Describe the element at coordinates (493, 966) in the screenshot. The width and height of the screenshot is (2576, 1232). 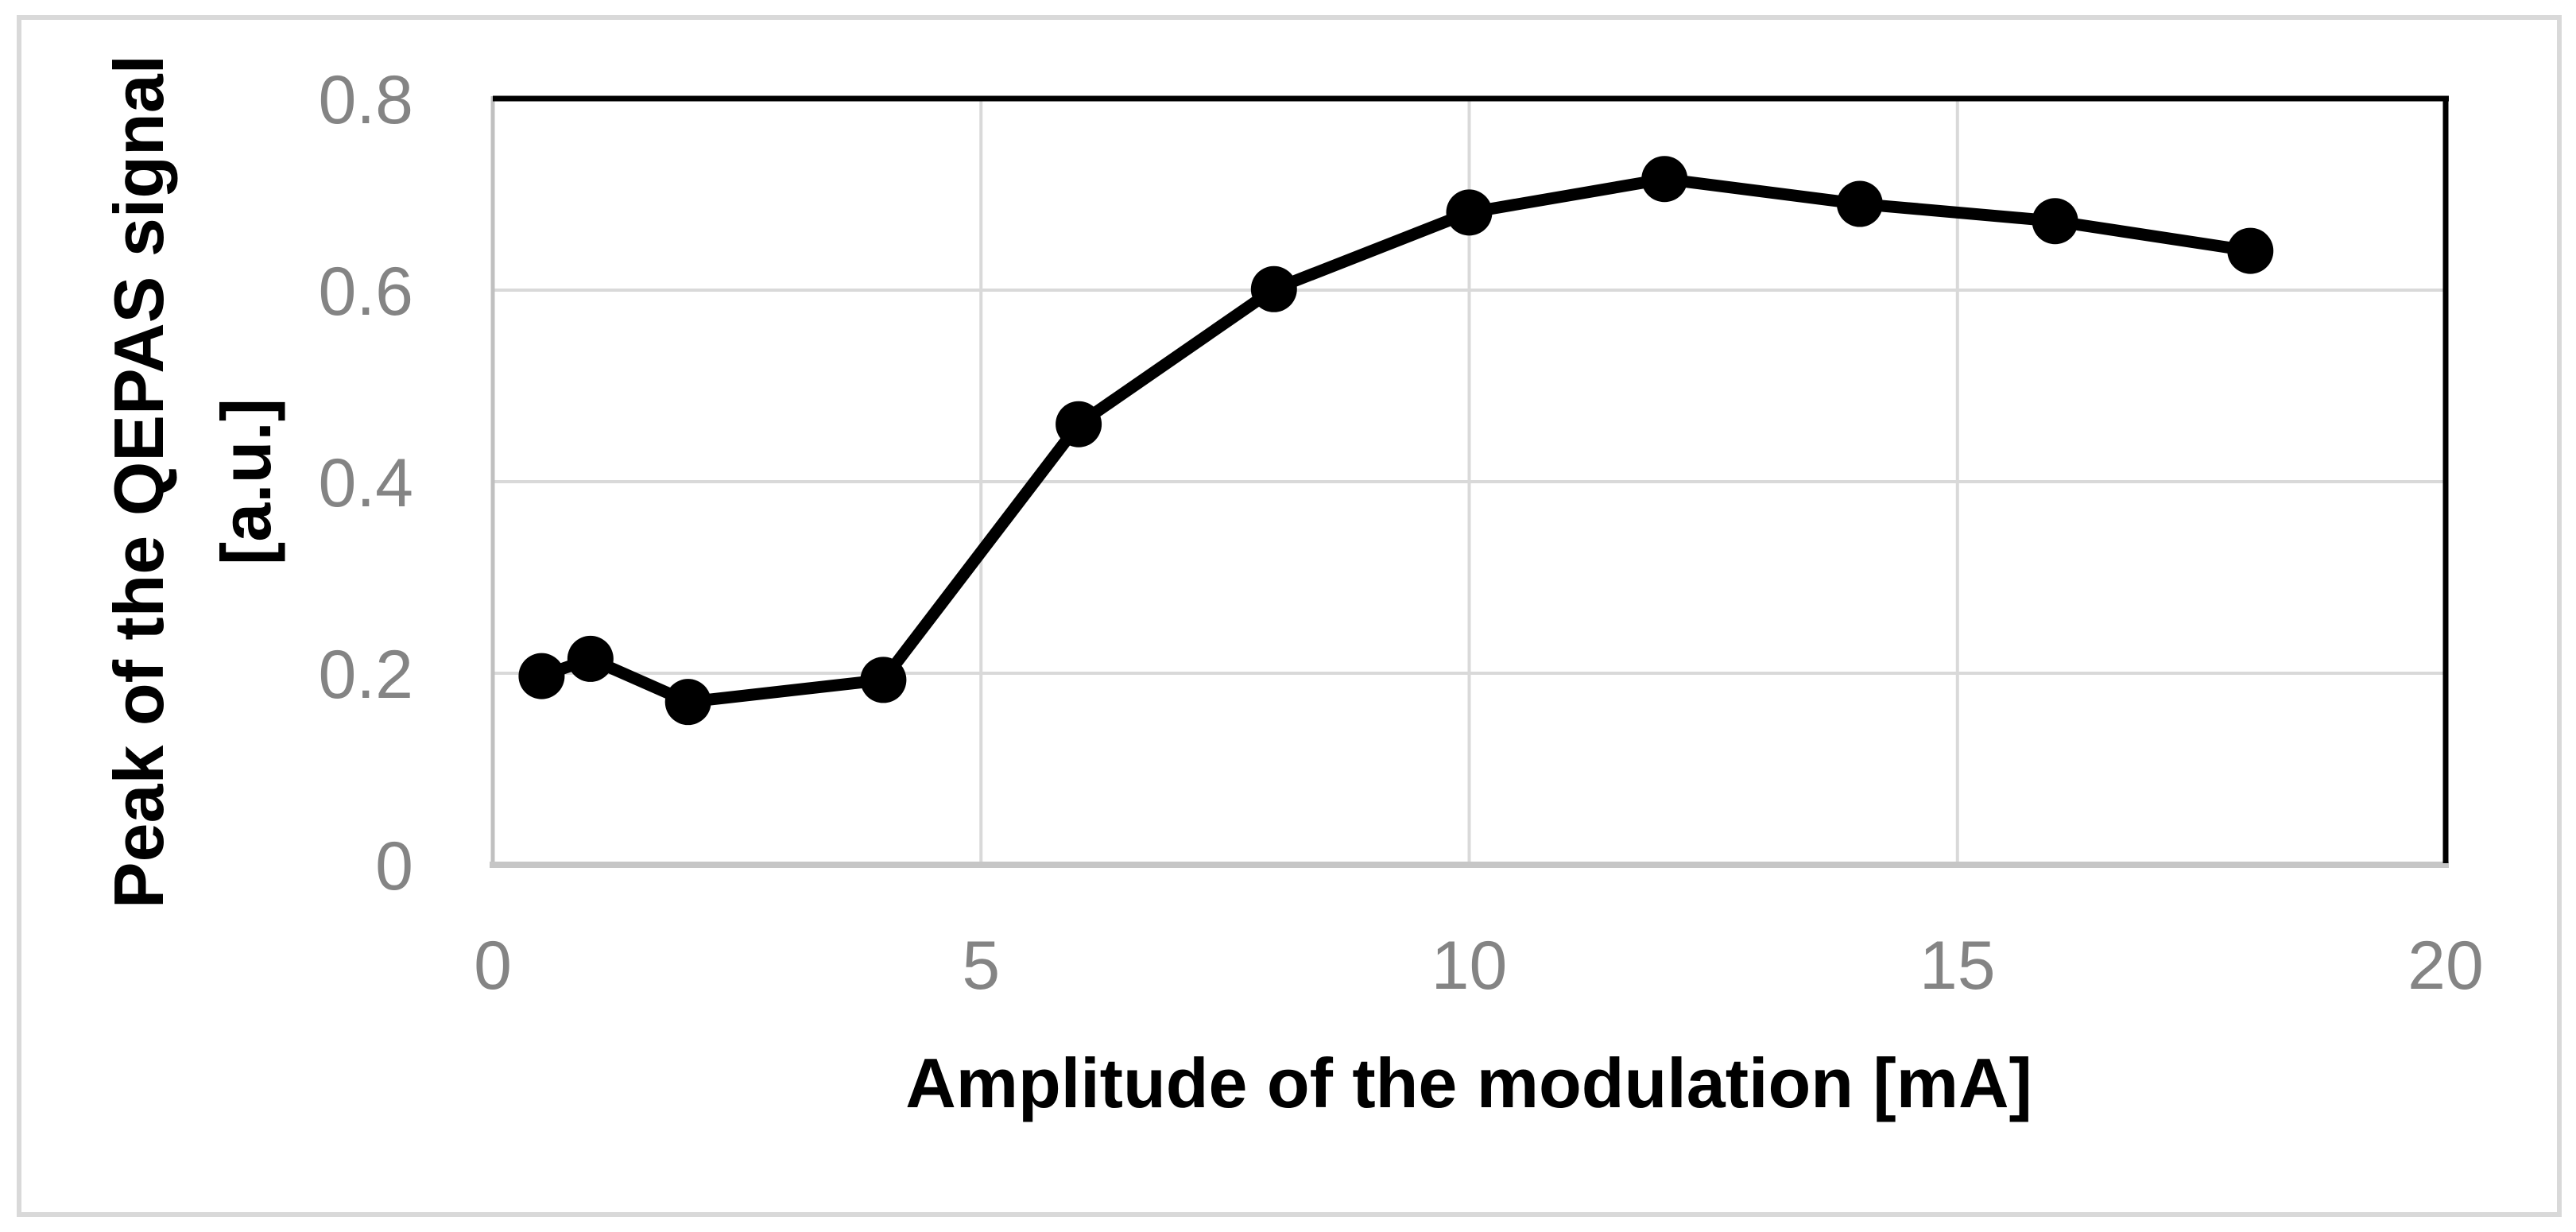
I see `x-tick-label-0: 0` at that location.